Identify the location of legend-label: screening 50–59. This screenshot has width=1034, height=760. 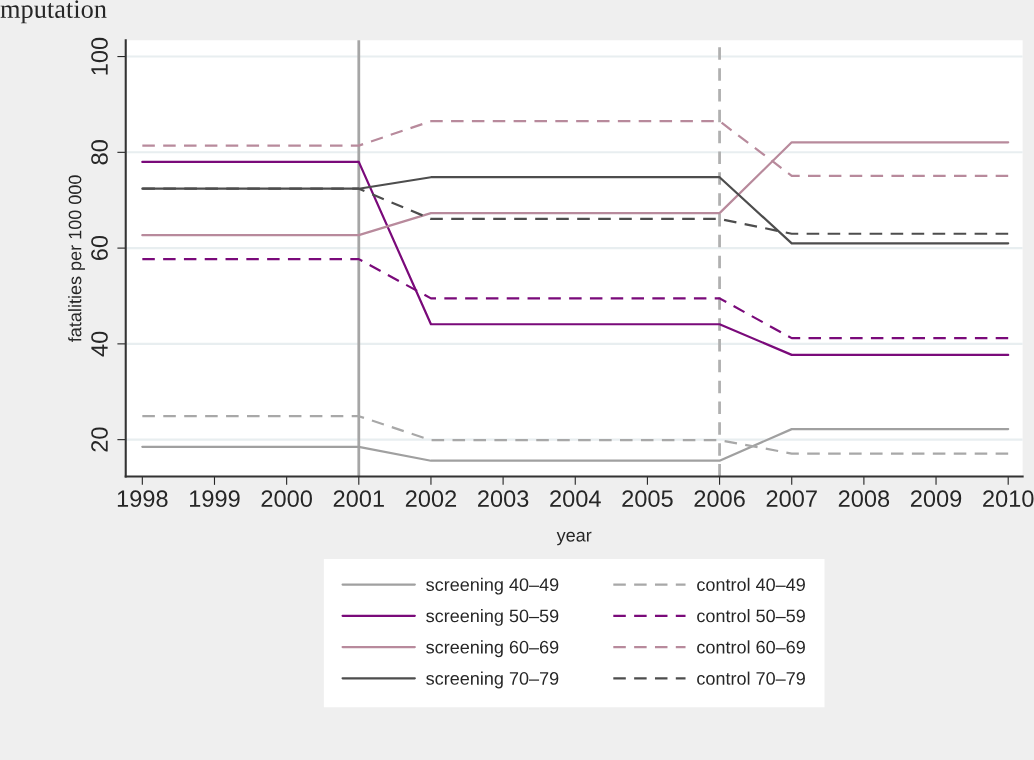
(492, 617).